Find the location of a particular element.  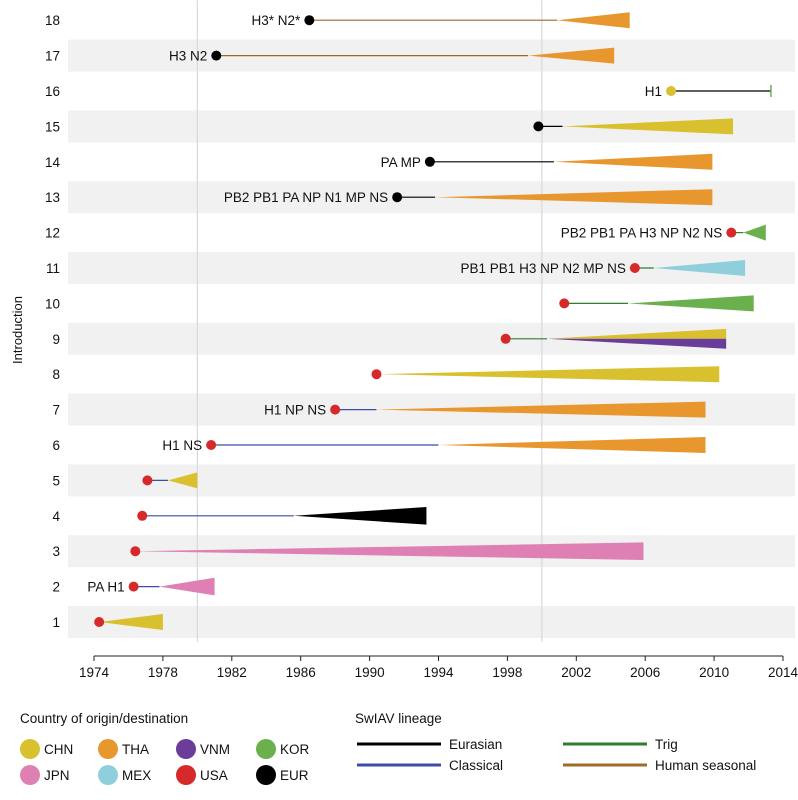

country-label: USA is located at coordinates (214, 775).